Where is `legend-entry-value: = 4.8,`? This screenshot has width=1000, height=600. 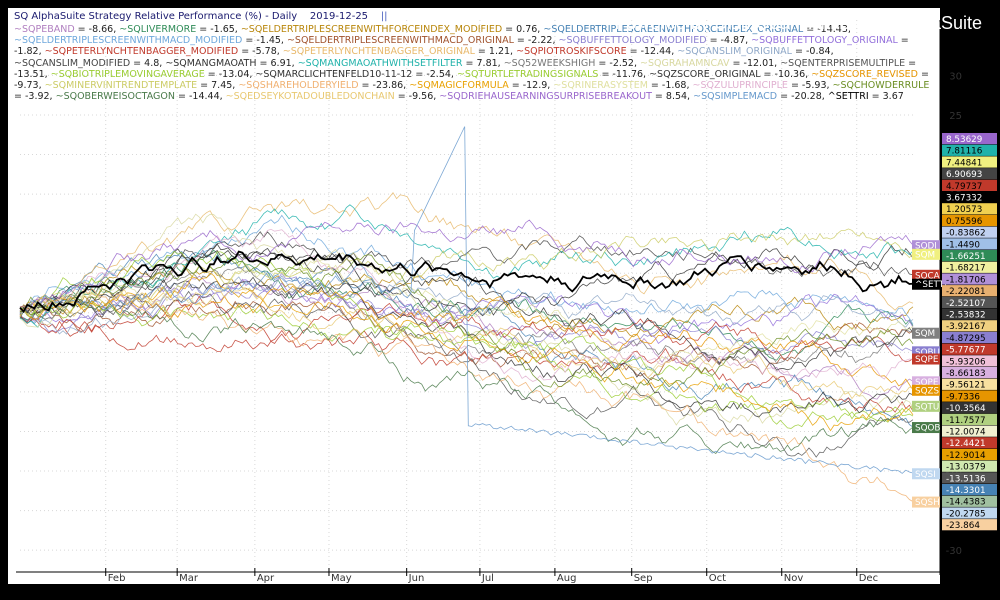 legend-entry-value: = 4.8, is located at coordinates (148, 63).